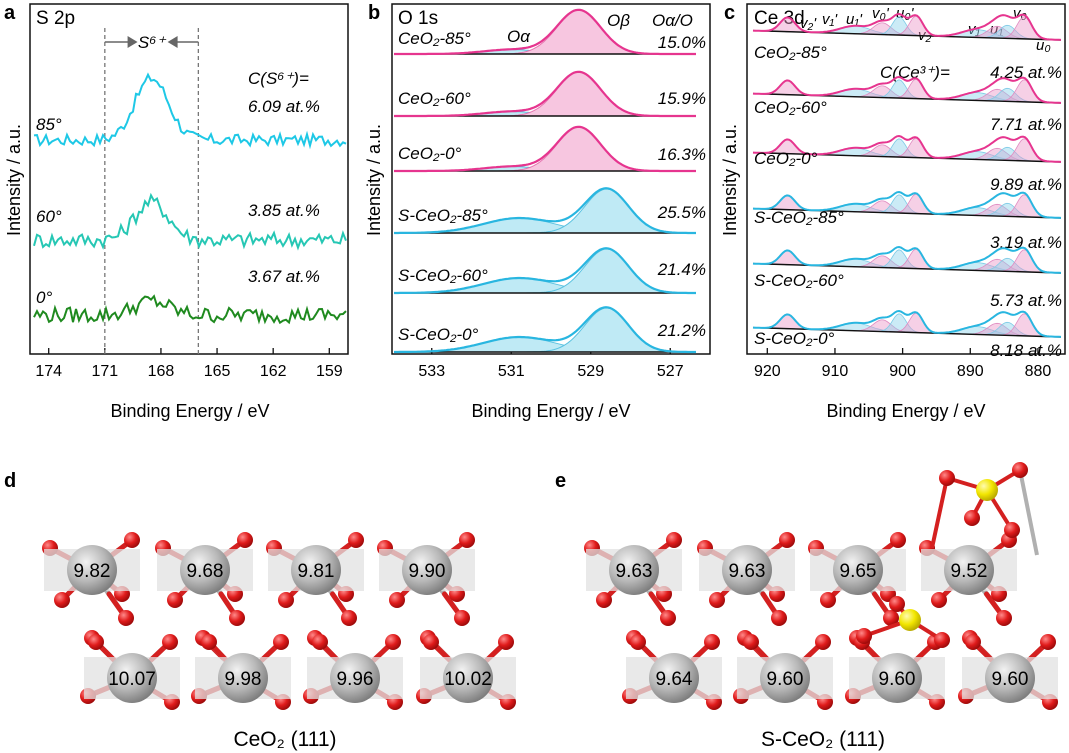 This screenshot has width=1069, height=753. What do you see at coordinates (902, 371) in the screenshot?
I see `panel-c-tick-label: 900` at bounding box center [902, 371].